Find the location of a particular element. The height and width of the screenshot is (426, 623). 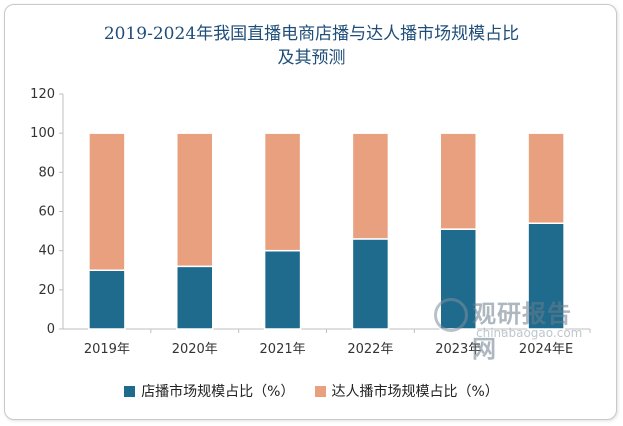

legend-swatch-store is located at coordinates (130, 391).